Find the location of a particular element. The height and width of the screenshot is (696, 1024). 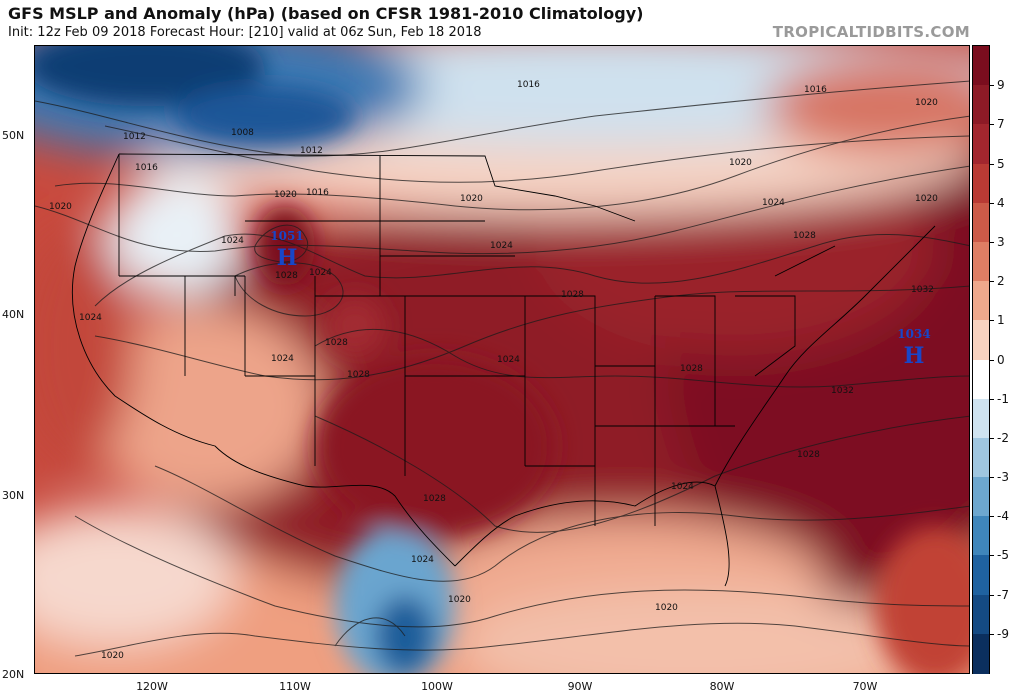

colorbar-tick-label: -5 is located at coordinates (1003, 555).